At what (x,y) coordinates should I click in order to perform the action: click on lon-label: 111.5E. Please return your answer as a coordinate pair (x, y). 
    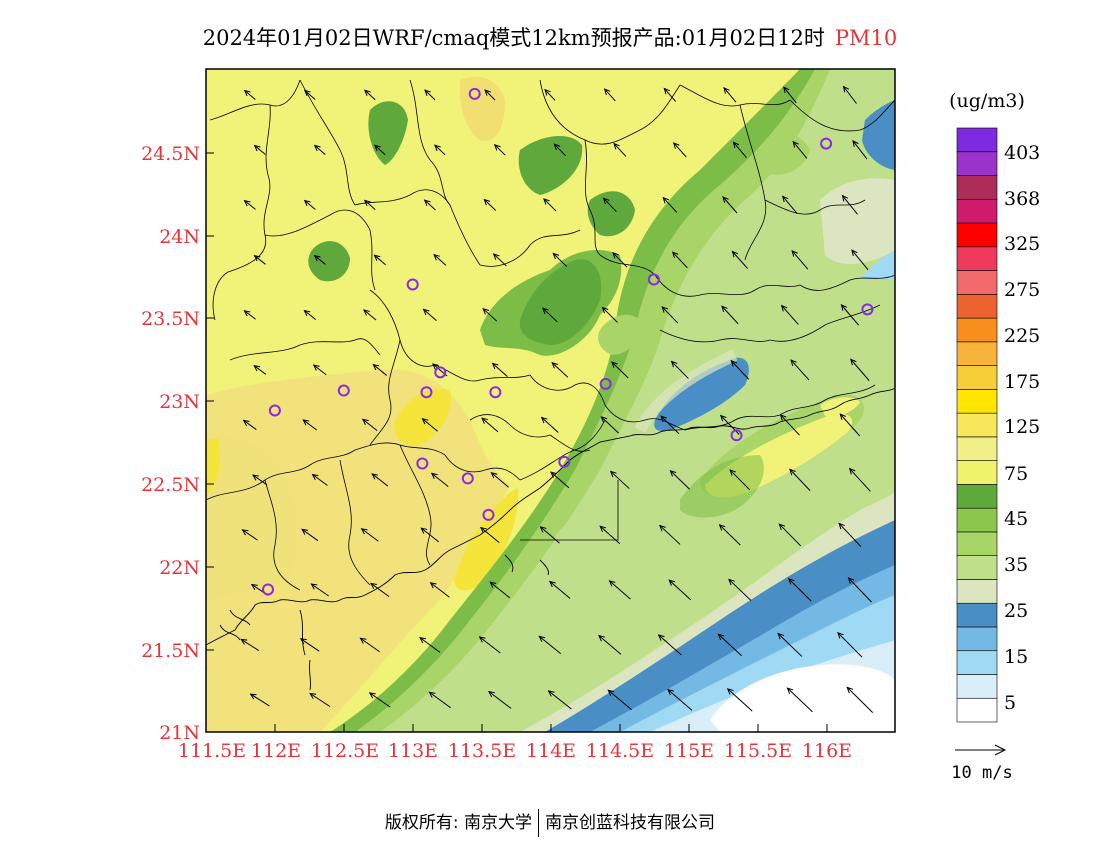
    Looking at the image, I should click on (212, 751).